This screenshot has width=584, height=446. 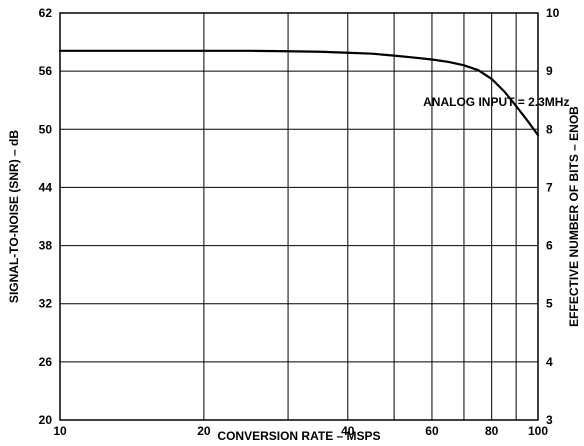 I want to click on y2-tick-label: 9, so click(x=549, y=71).